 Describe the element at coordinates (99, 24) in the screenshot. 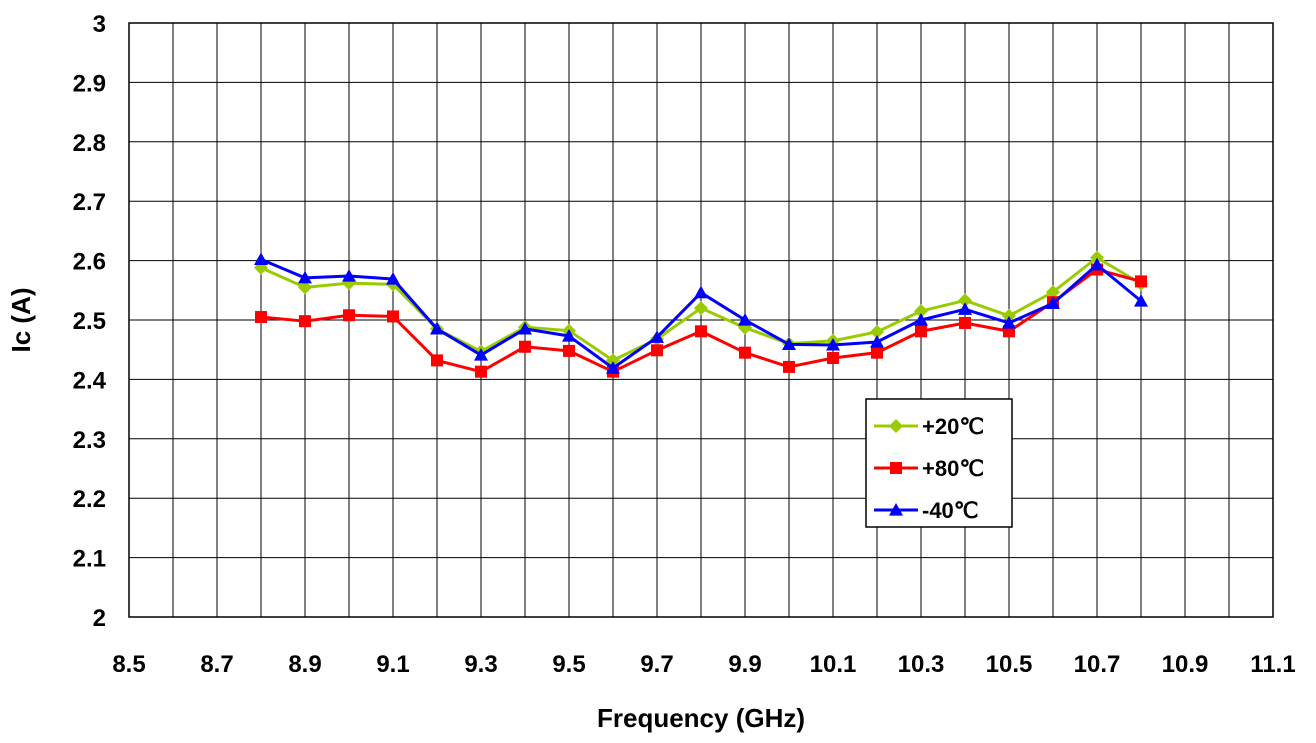

I see `y-tick-label: 3` at that location.